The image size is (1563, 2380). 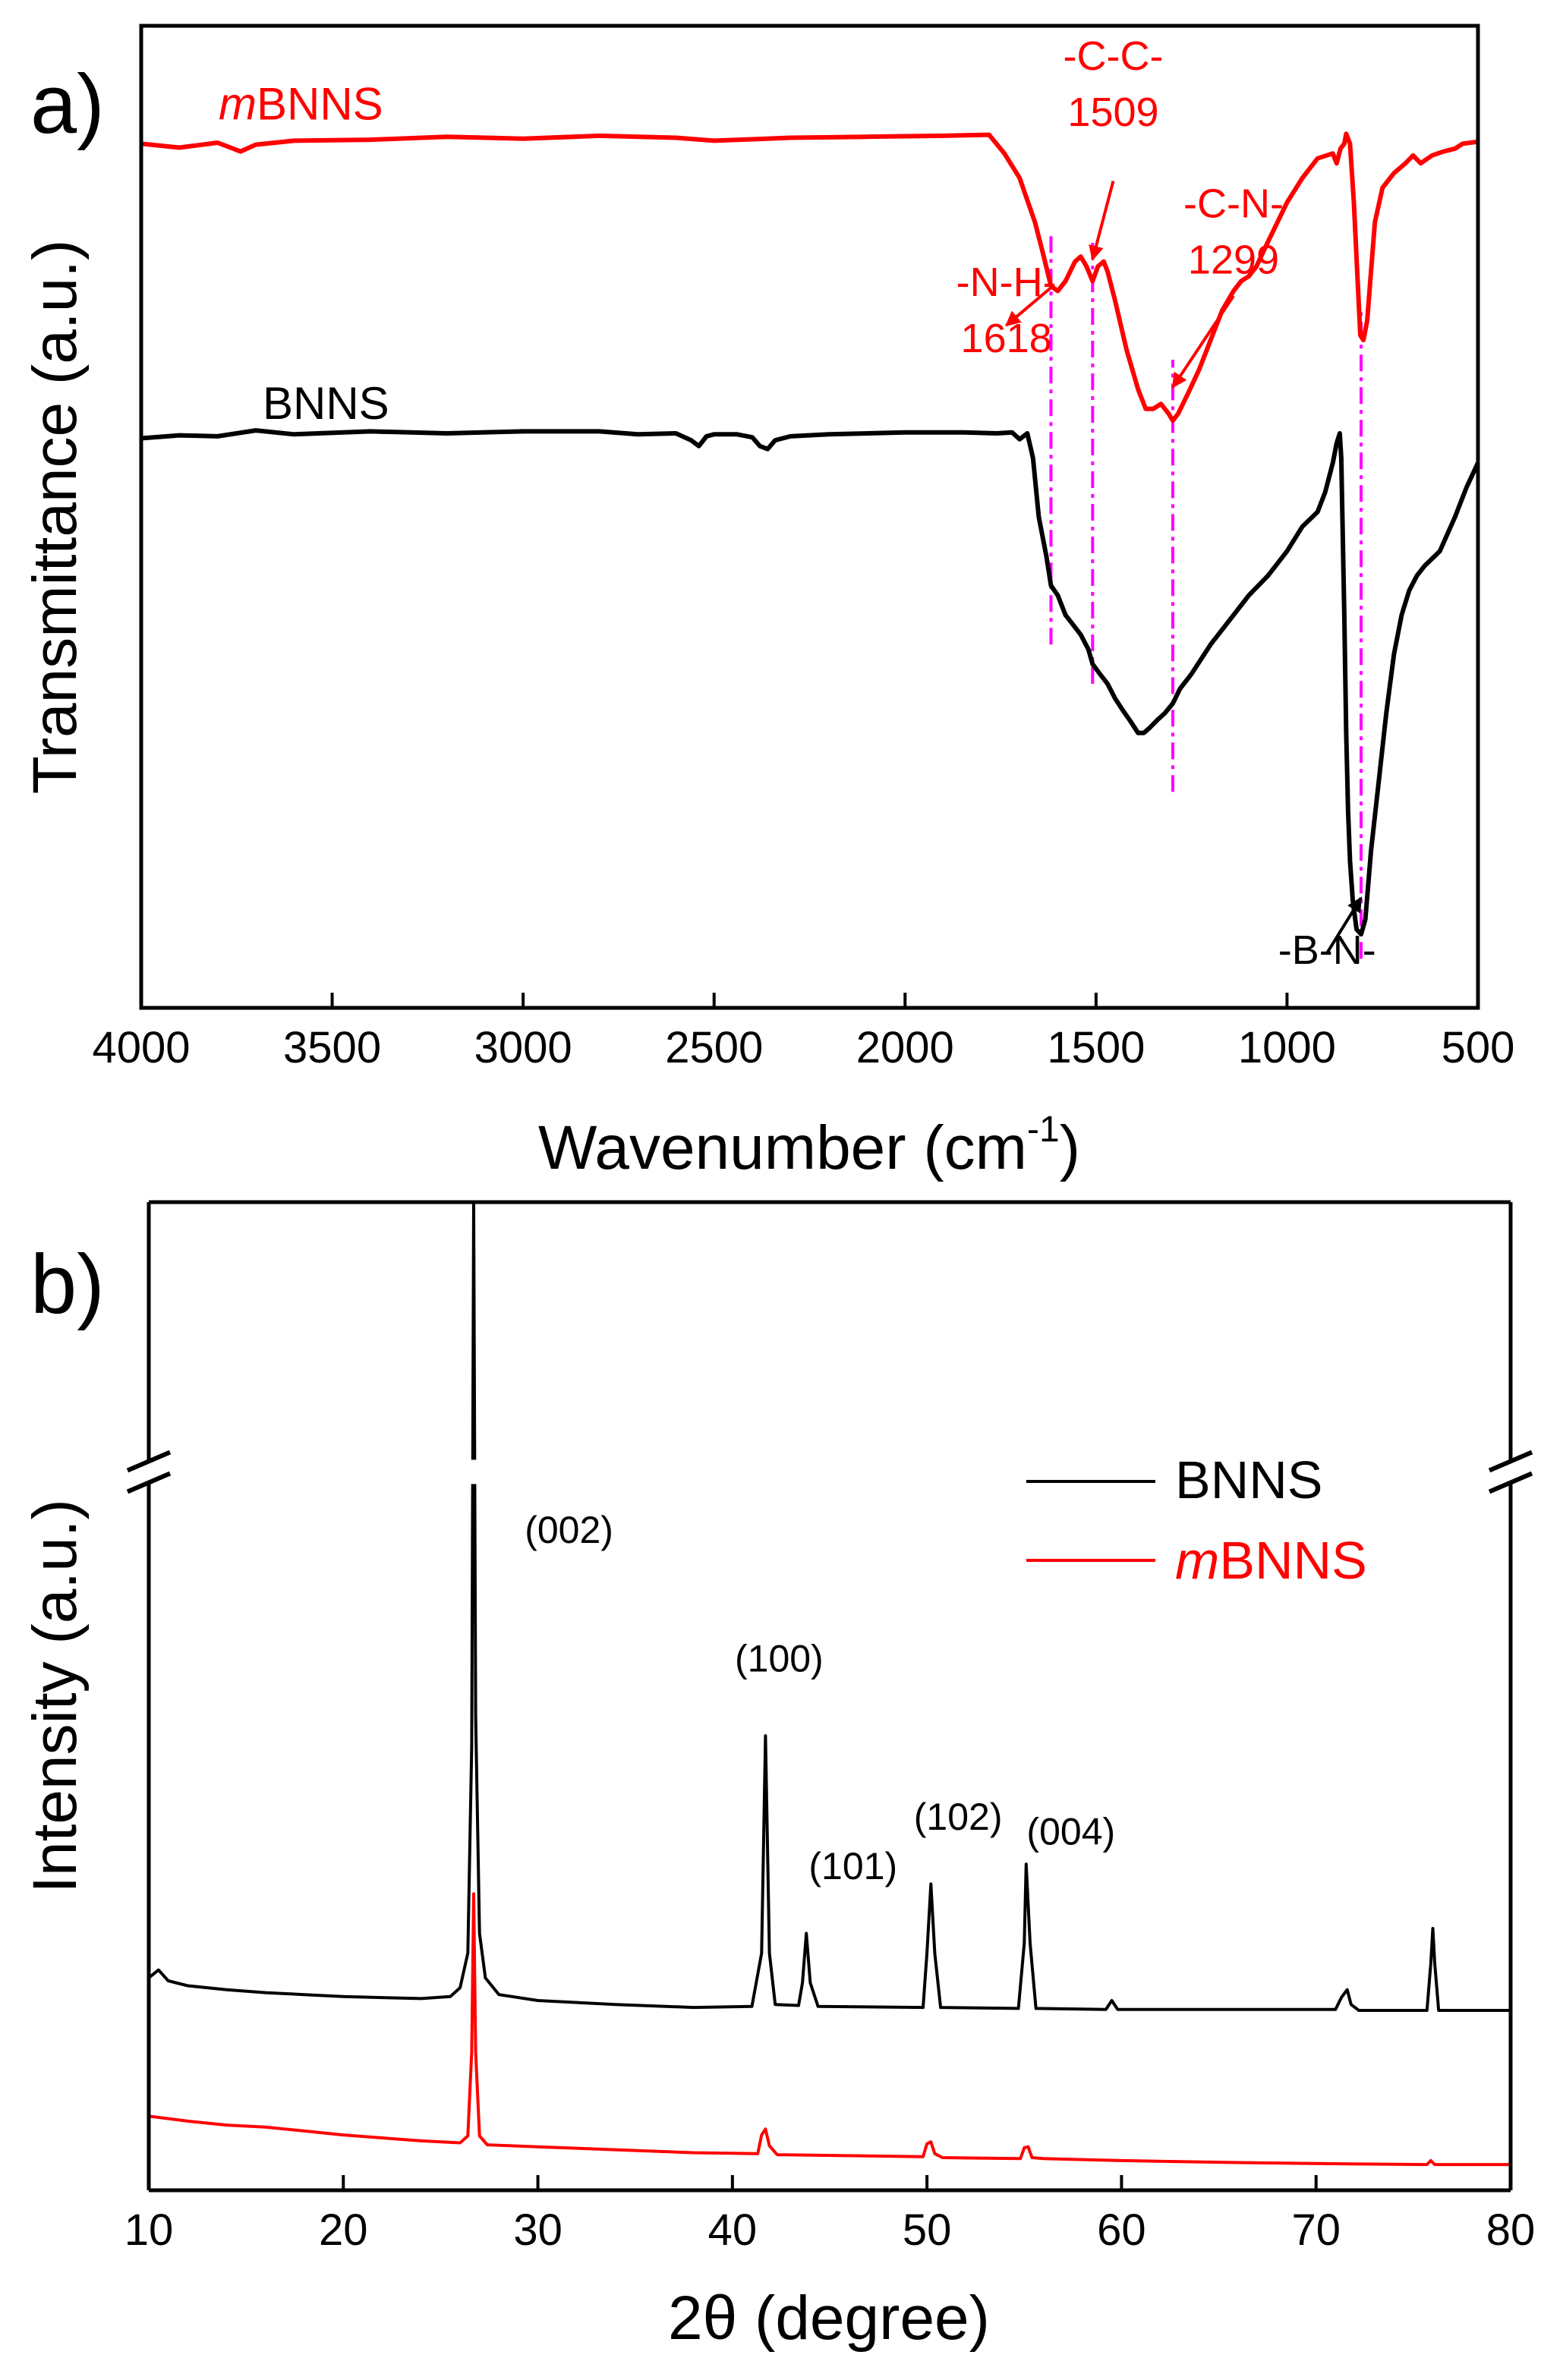 What do you see at coordinates (1006, 338) in the screenshot?
I see `annotation-text: 1618` at bounding box center [1006, 338].